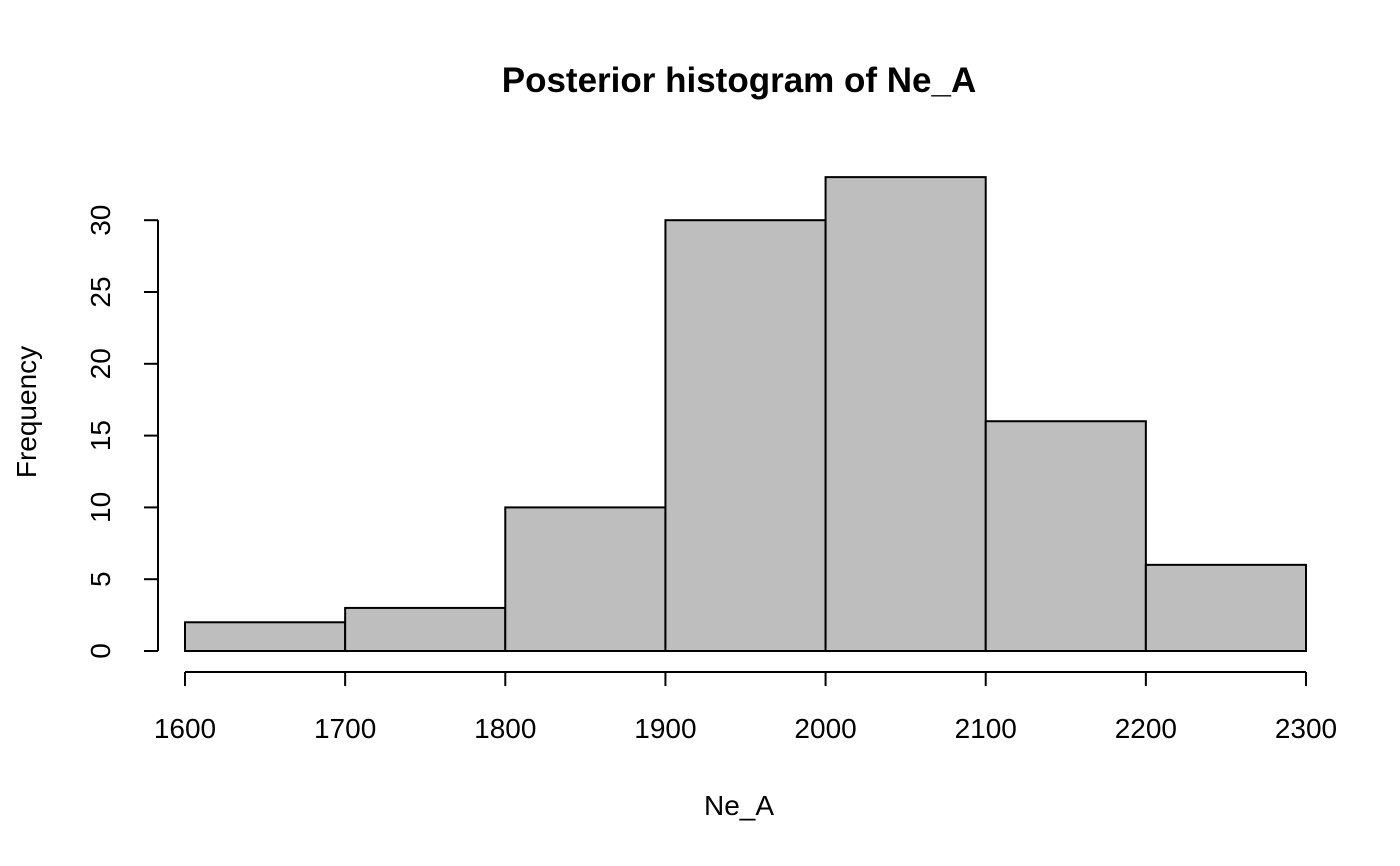 The image size is (1400, 866). What do you see at coordinates (100, 363) in the screenshot?
I see `y-tick-label: 20` at bounding box center [100, 363].